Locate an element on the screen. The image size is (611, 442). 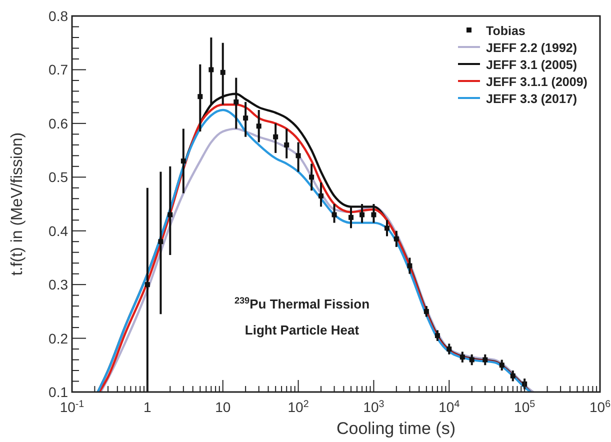
legend-label: JEFF 3.3 (2017) is located at coordinates (532, 99).